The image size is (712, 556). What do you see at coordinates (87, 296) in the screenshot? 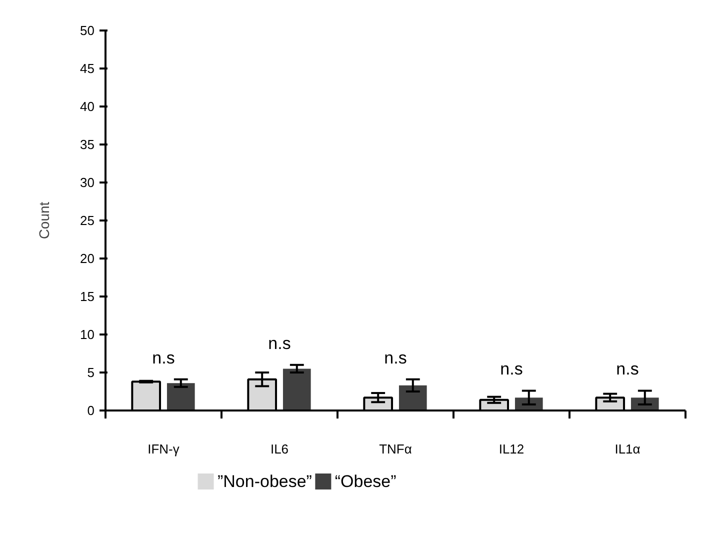
I see `y-tick-label: 15` at bounding box center [87, 296].